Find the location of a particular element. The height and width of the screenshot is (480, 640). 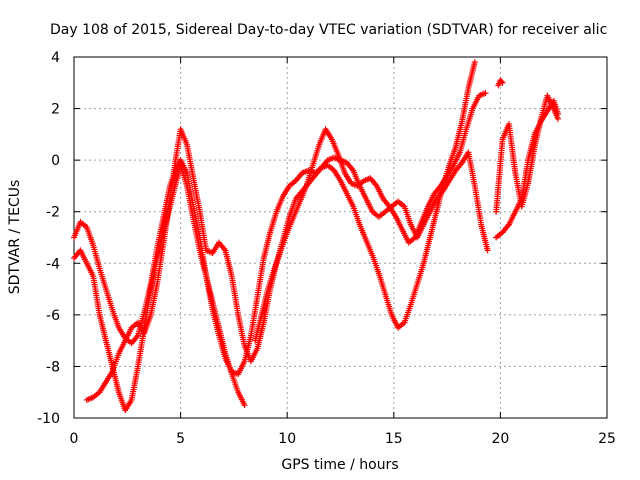

y-tick-label: -8 is located at coordinates (53, 367).